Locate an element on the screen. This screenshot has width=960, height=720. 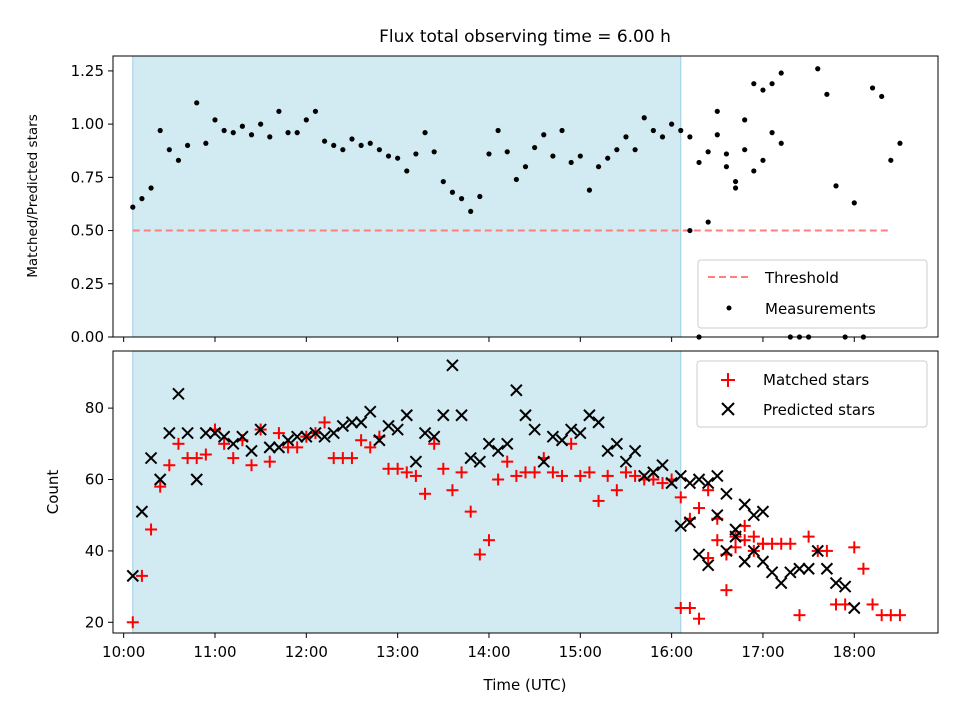
bottom-x-tick-label: 15:00 is located at coordinates (580, 652).